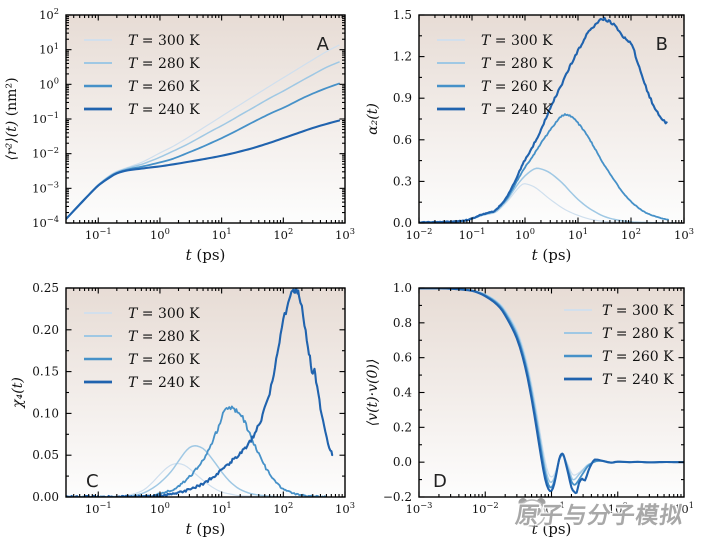 This screenshot has height=547, width=720. I want to click on svg-text: 0.05, so click(45, 455).